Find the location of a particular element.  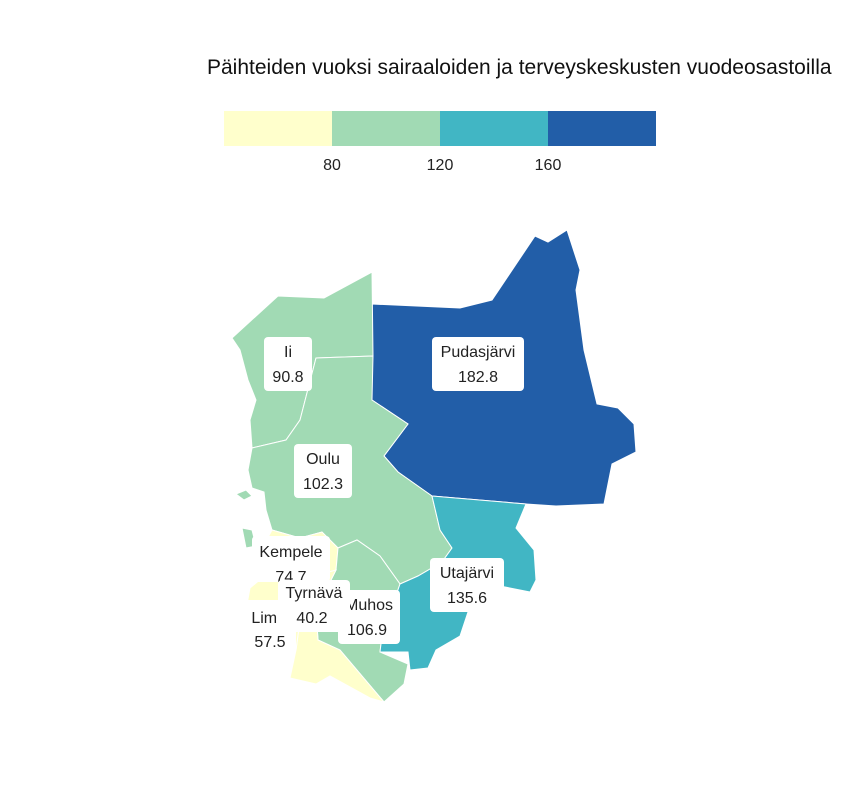

legend-break-2: 160 is located at coordinates (548, 165).